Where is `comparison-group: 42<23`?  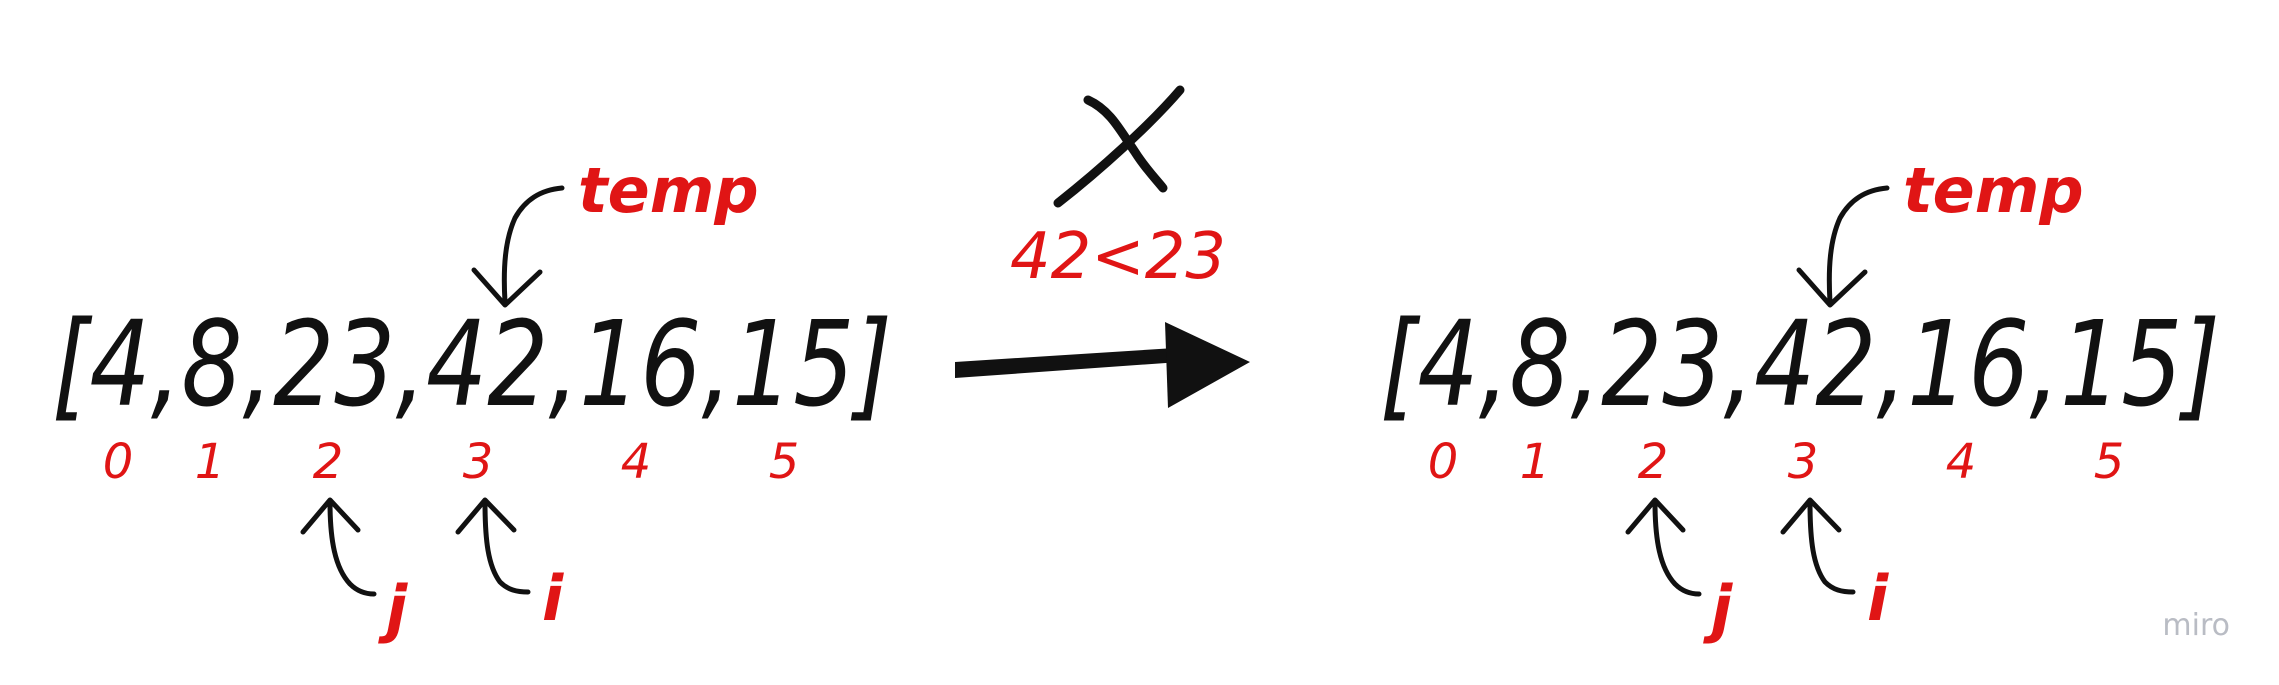 comparison-group: 42<23 is located at coordinates (1102, 246).